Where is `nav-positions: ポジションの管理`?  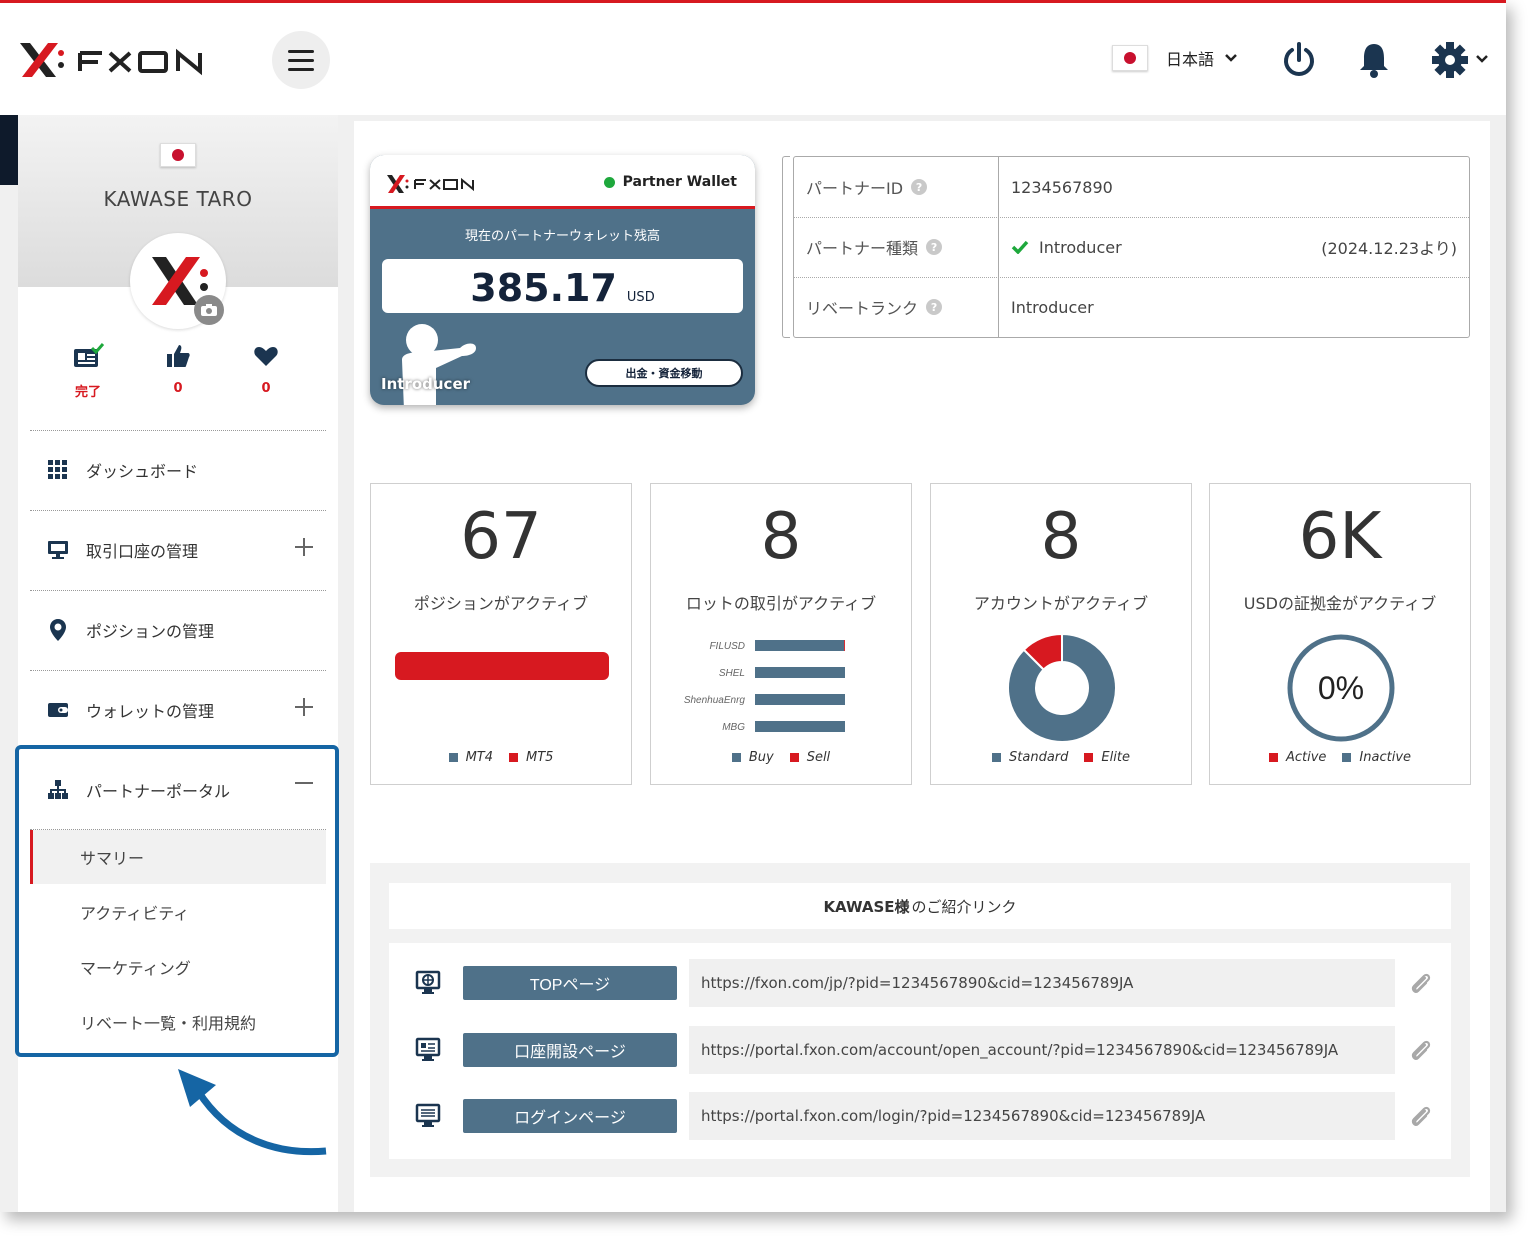 nav-positions: ポジションの管理 is located at coordinates (178, 630).